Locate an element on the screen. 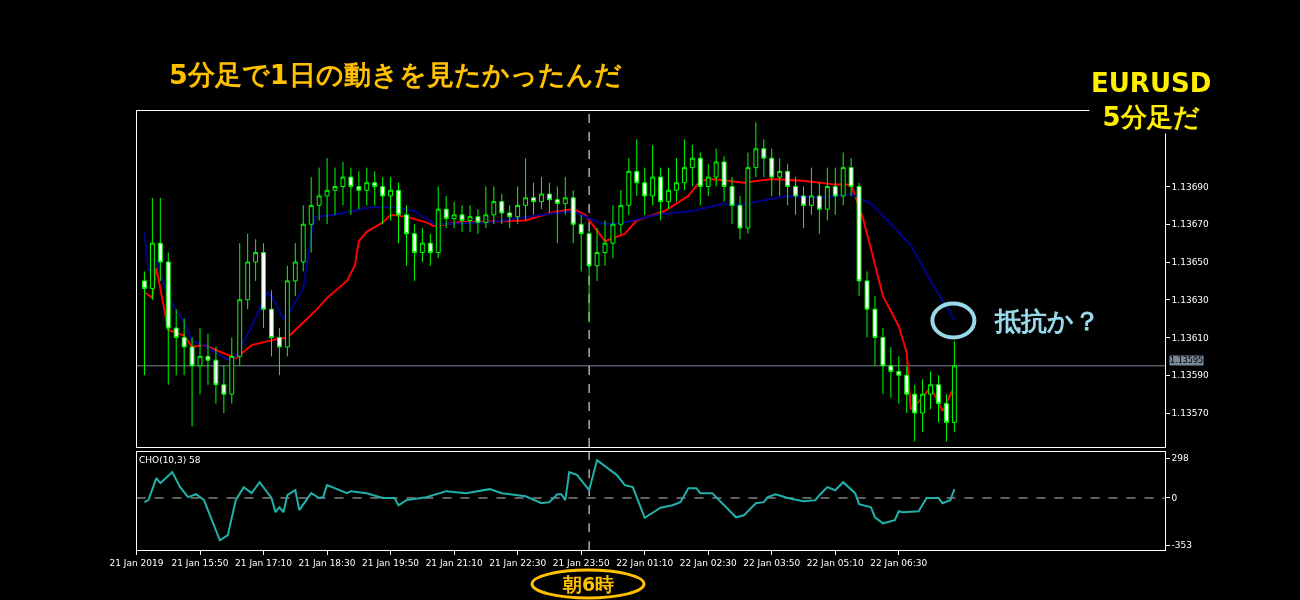 The image size is (1300, 600). x-tick-label: 21 Jan 2019 is located at coordinates (136, 563).